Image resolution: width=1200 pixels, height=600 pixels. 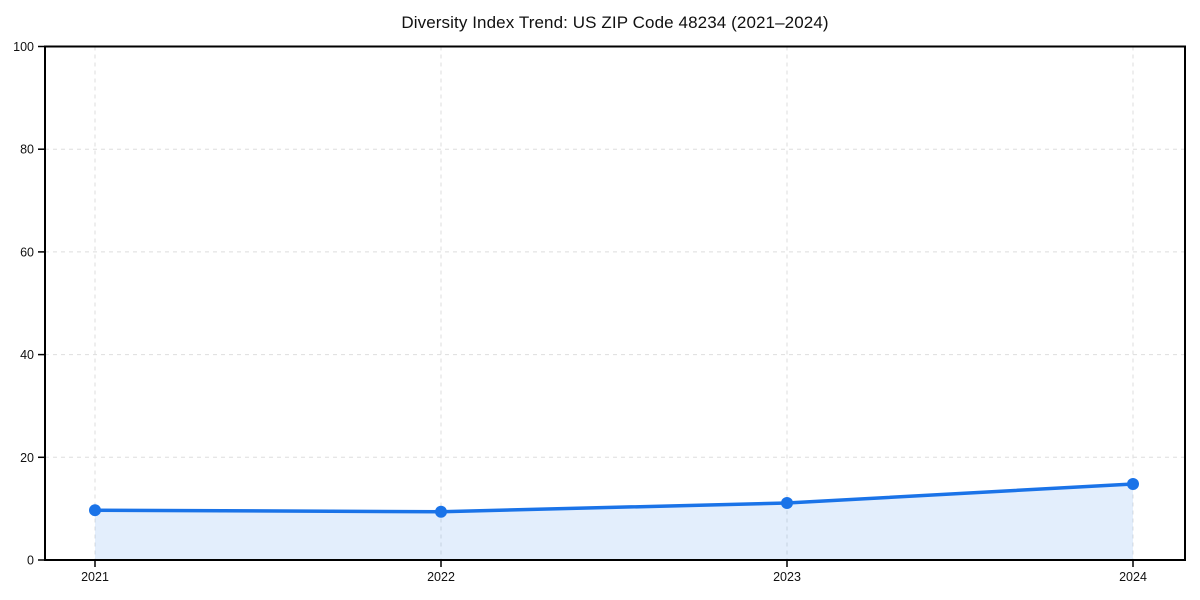 What do you see at coordinates (95, 577) in the screenshot?
I see `x-tick-label: 2021` at bounding box center [95, 577].